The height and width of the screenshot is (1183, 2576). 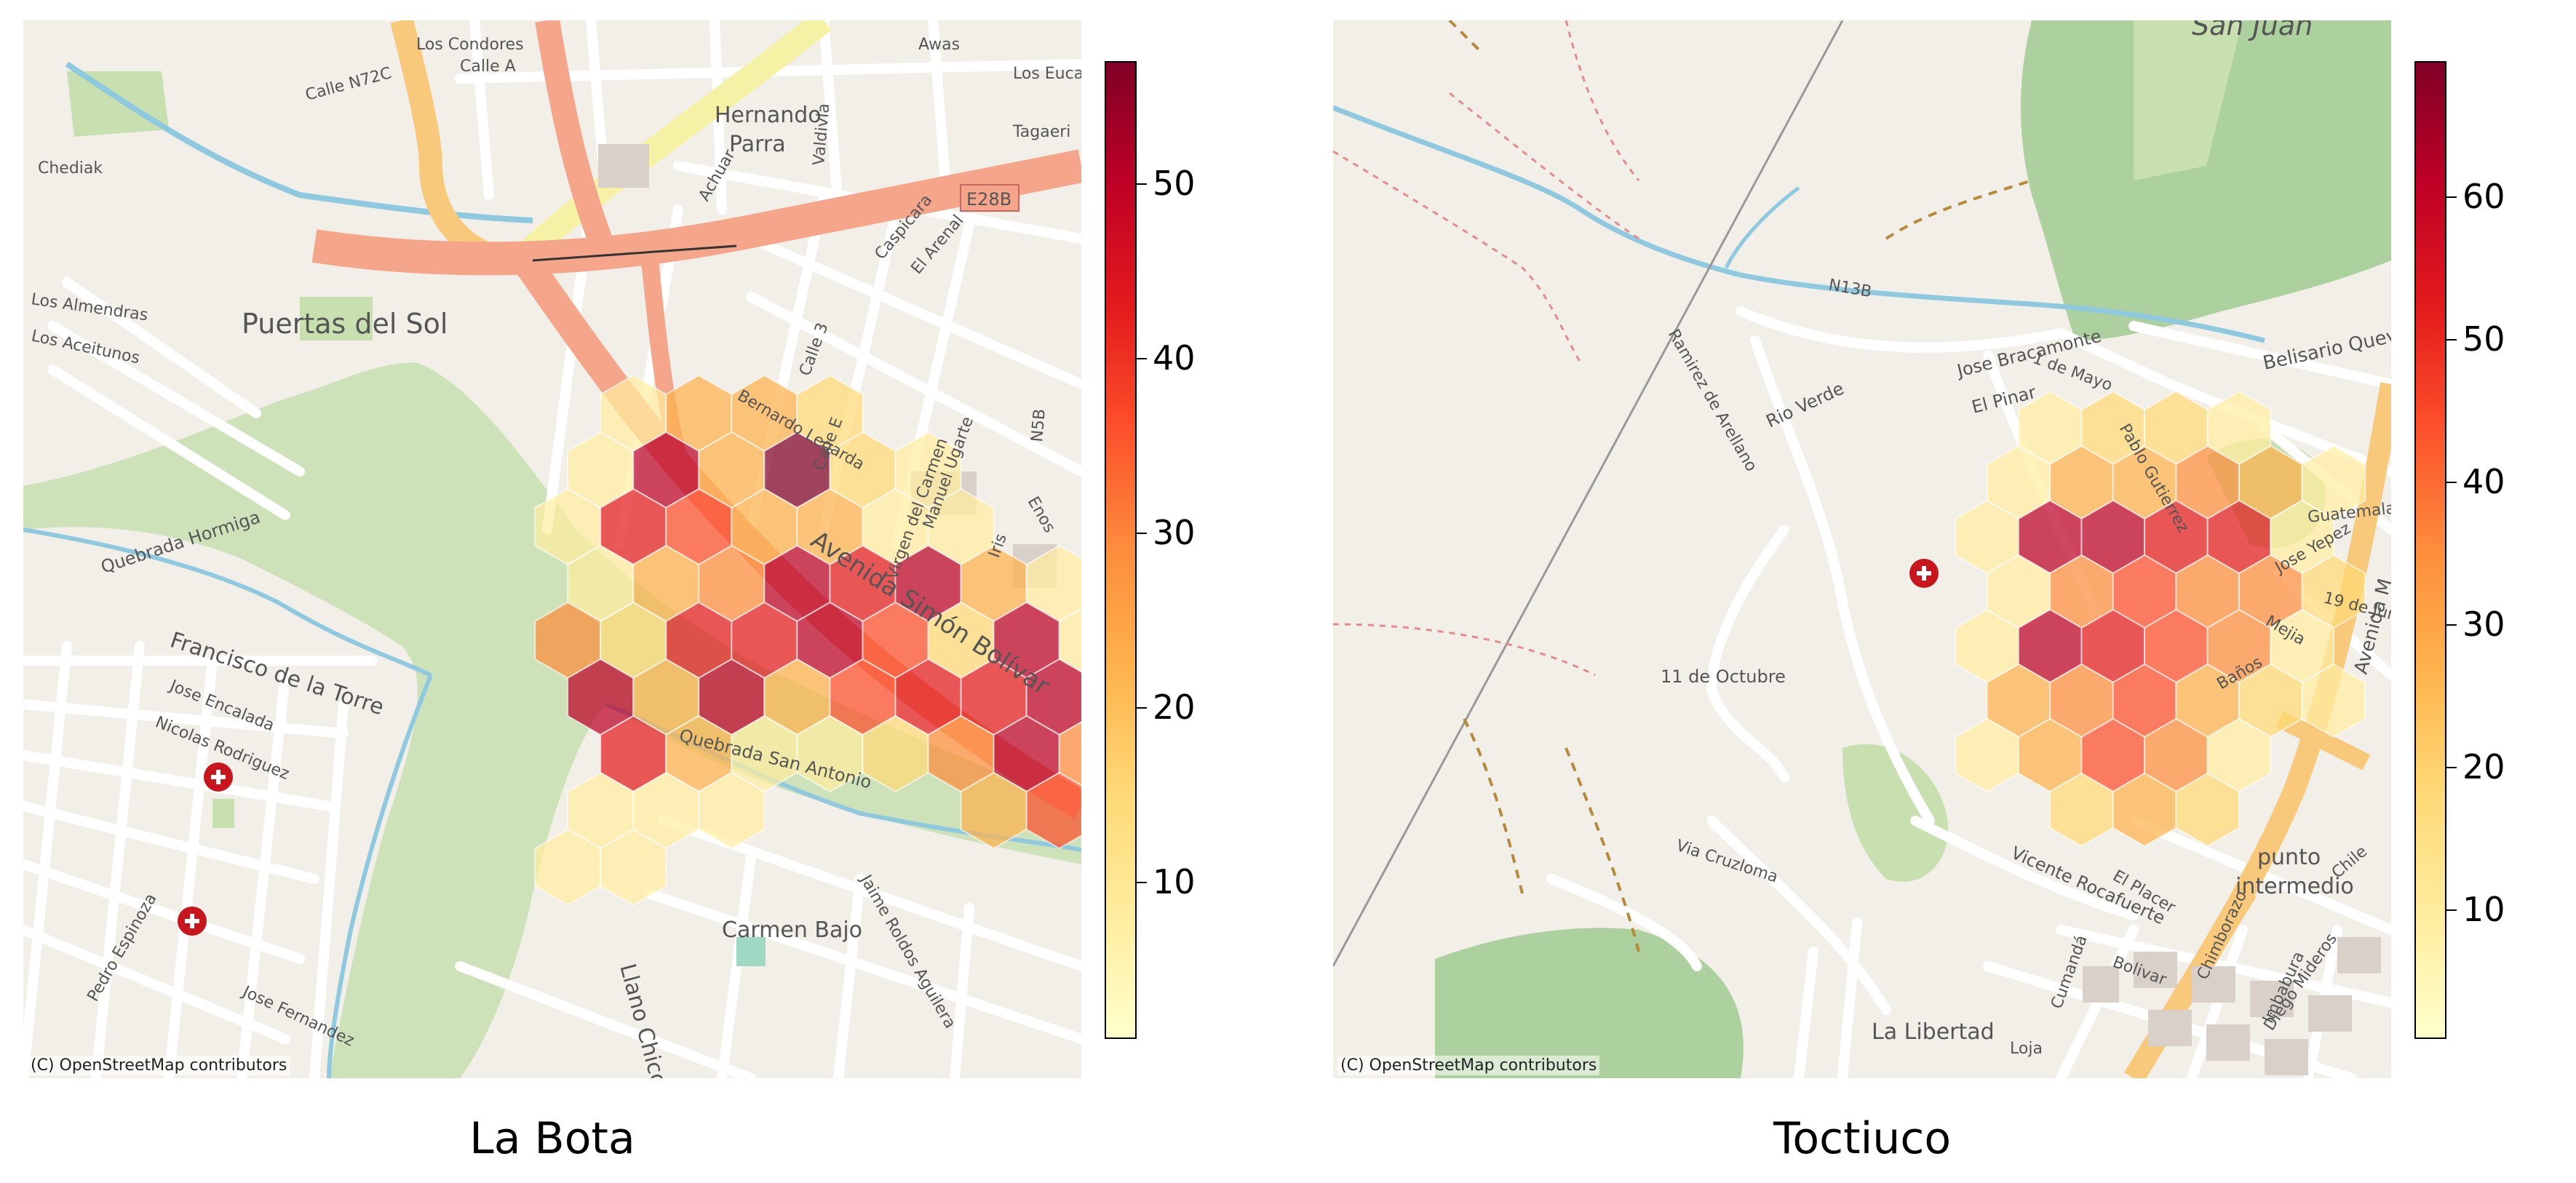 I want to click on area-label: San Juan, so click(x=2252, y=31).